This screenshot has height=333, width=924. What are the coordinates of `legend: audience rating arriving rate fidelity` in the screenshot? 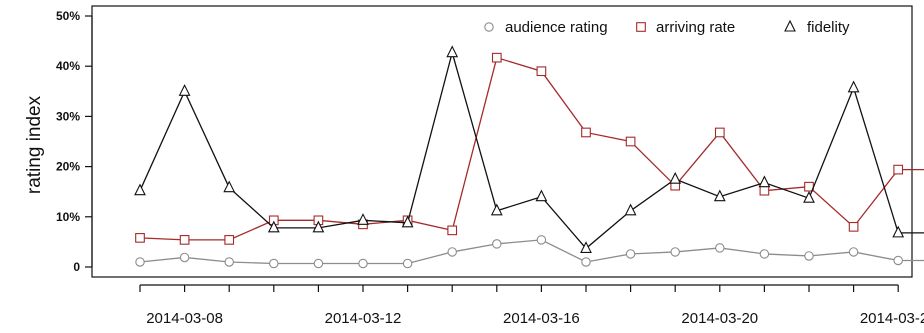 It's located at (667, 27).